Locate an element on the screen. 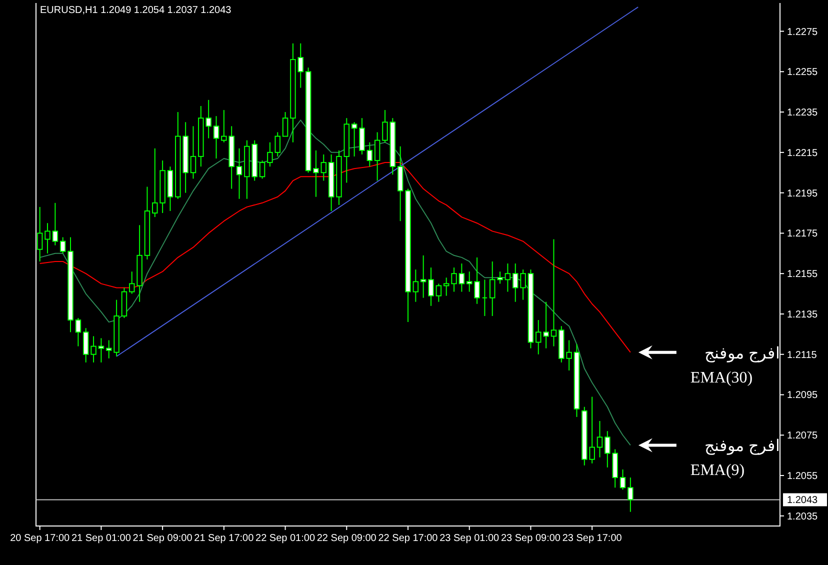 The width and height of the screenshot is (828, 565). y-tick-label: 1.2155 is located at coordinates (802, 274).